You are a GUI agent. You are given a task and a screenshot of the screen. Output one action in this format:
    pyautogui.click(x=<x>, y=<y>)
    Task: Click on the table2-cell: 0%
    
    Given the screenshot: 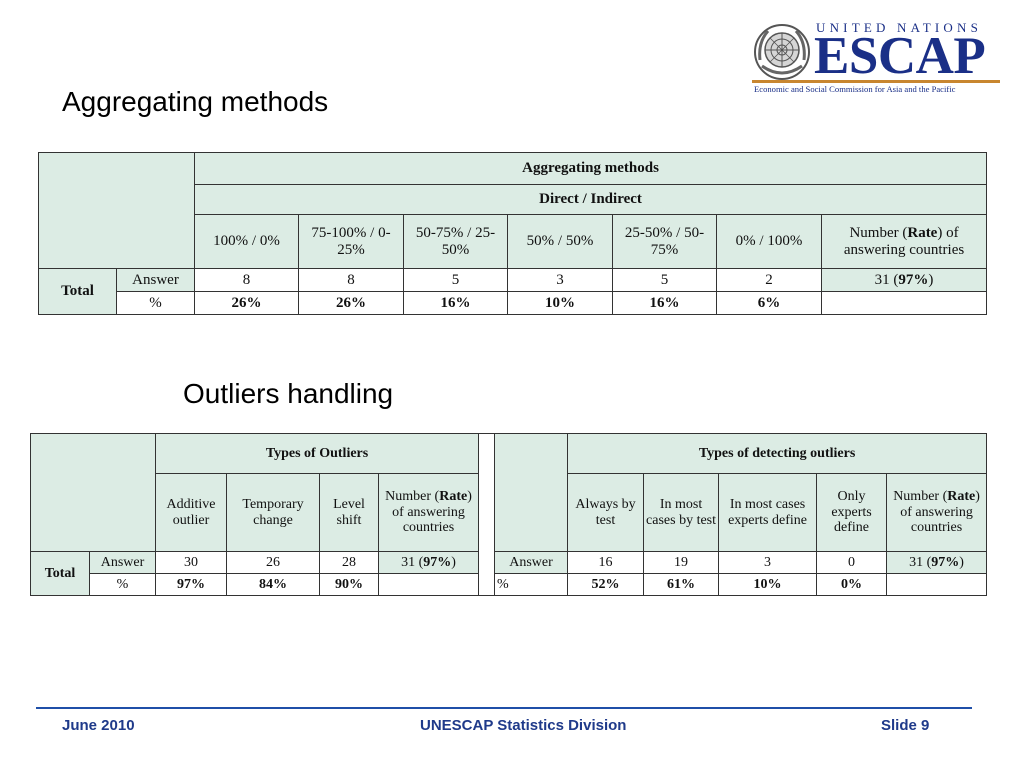 What is the action you would take?
    pyautogui.click(x=852, y=584)
    